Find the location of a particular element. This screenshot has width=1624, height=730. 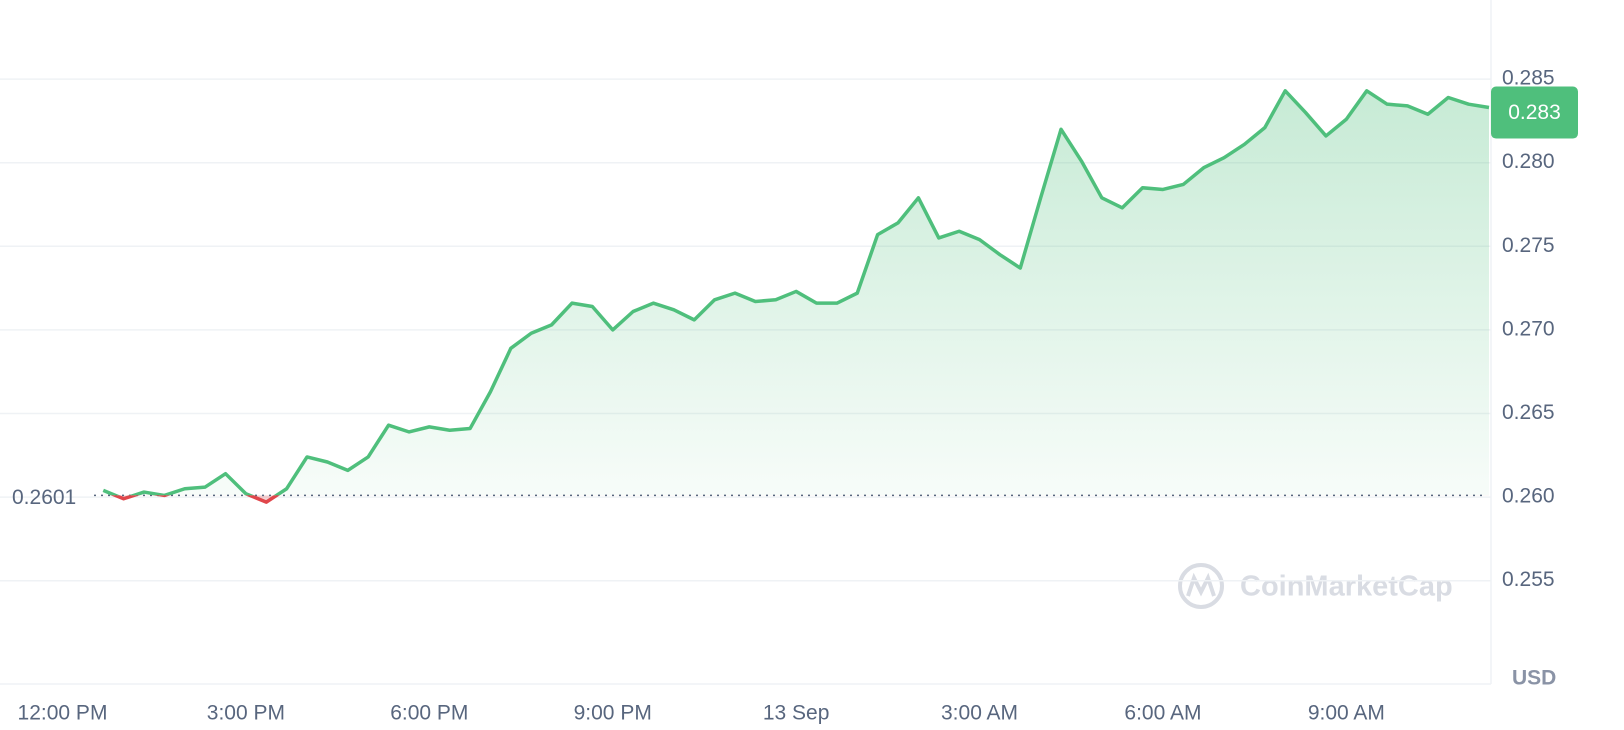

baseline-label: 0.2601 is located at coordinates (44, 497).